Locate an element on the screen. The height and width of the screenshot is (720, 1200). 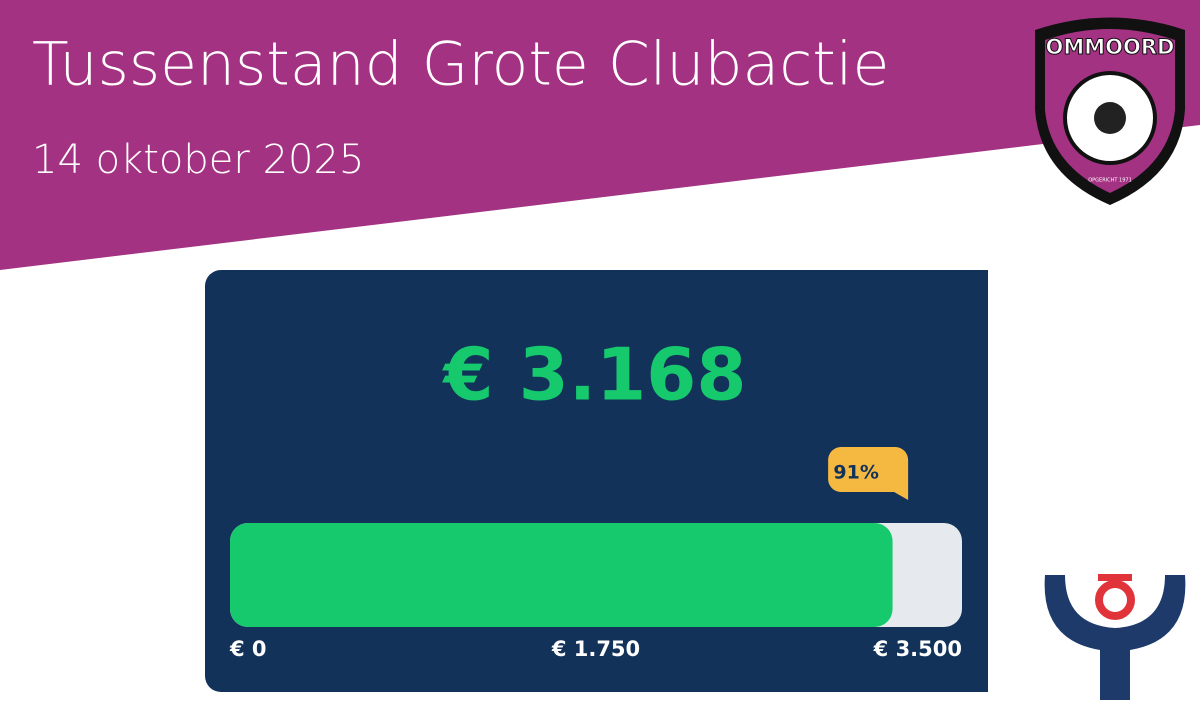
logo-founded: OPGERICHT 1971 is located at coordinates (1110, 181).